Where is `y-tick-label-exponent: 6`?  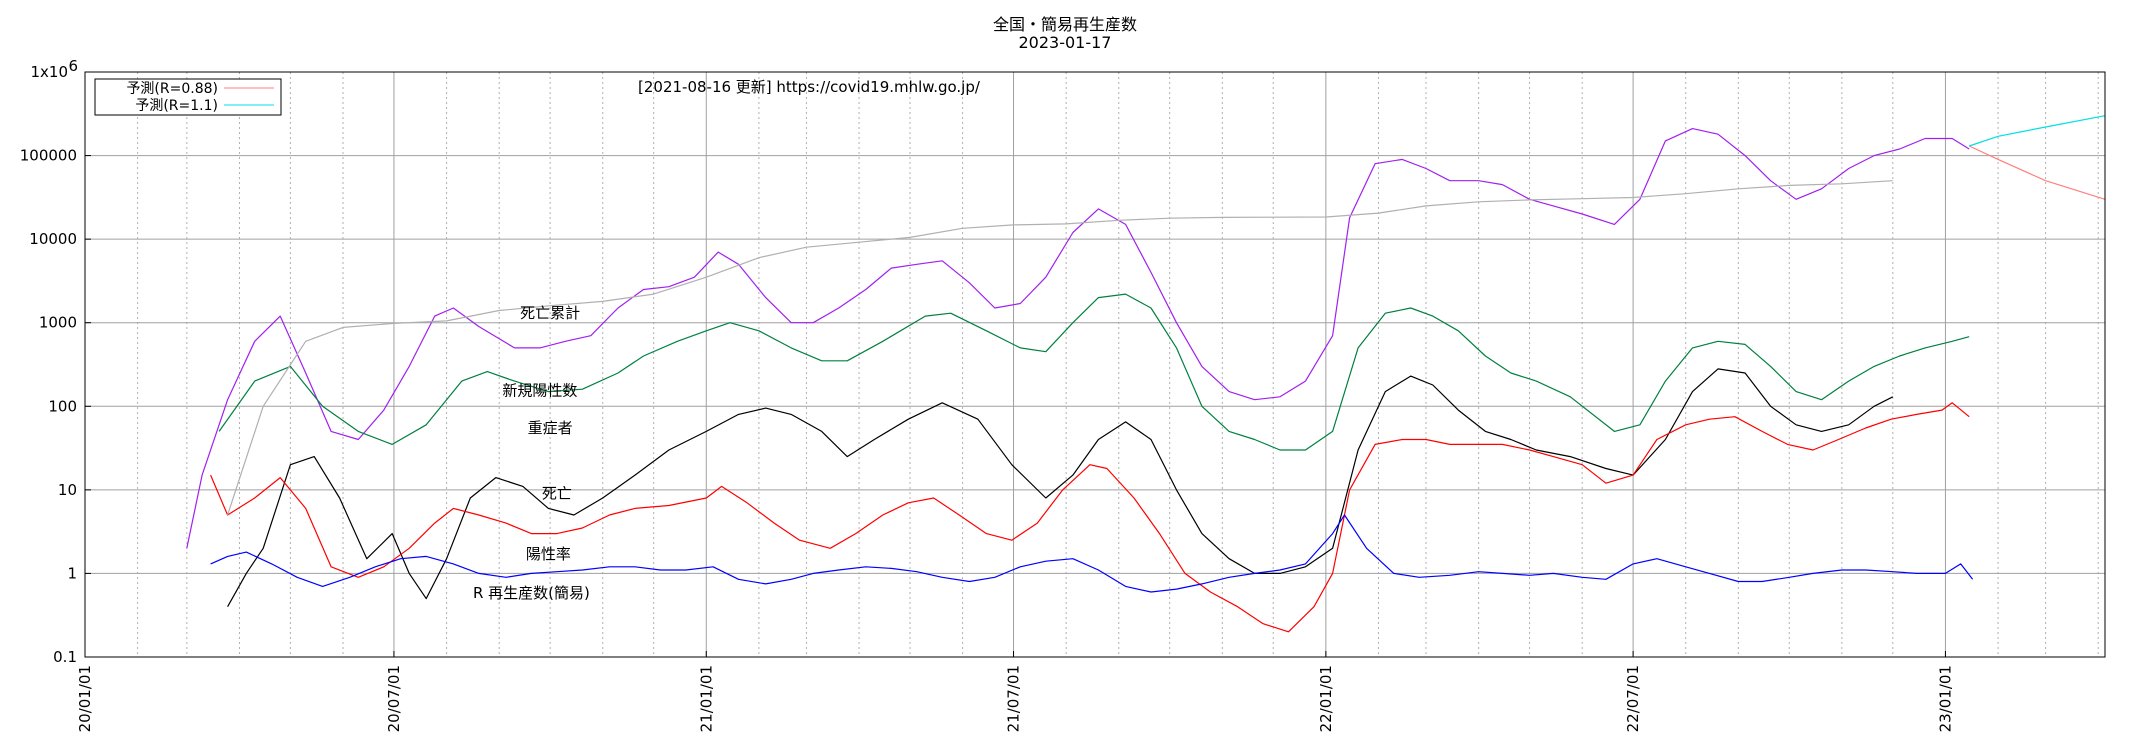
y-tick-label-exponent: 6 is located at coordinates (73, 66).